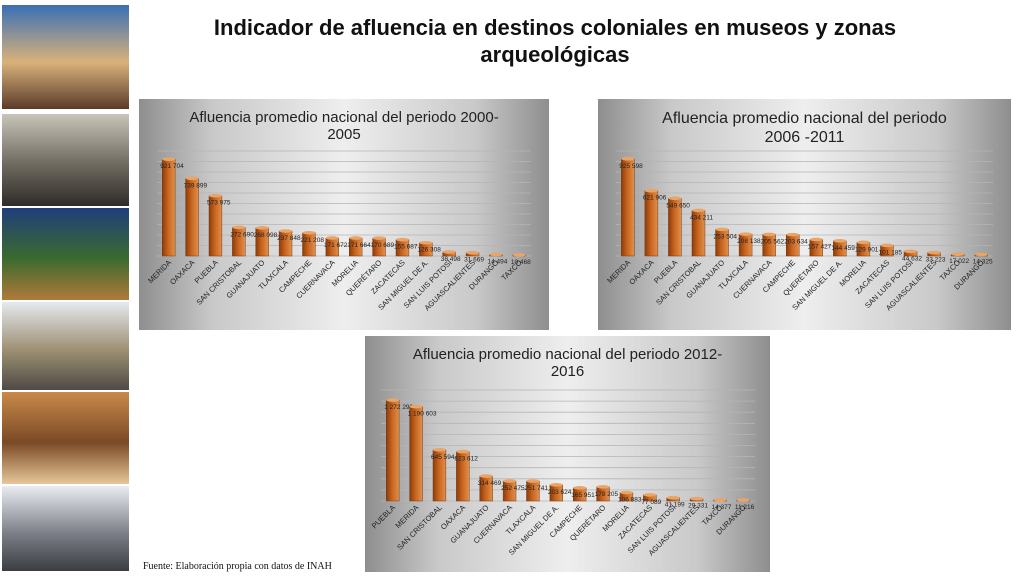 This screenshot has width=1024, height=576. Describe the element at coordinates (451, 259) in the screenshot. I see `data-label: 38 498` at that location.